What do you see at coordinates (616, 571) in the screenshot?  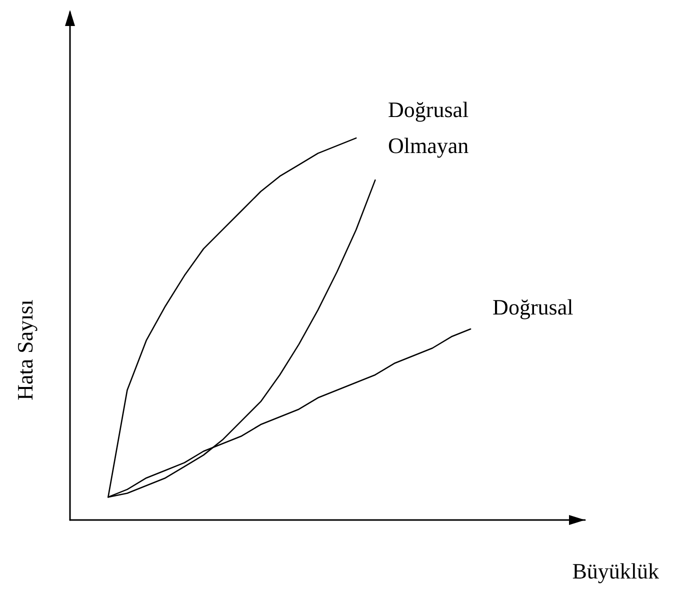 I see `x-axis-title: Büyüklük` at bounding box center [616, 571].